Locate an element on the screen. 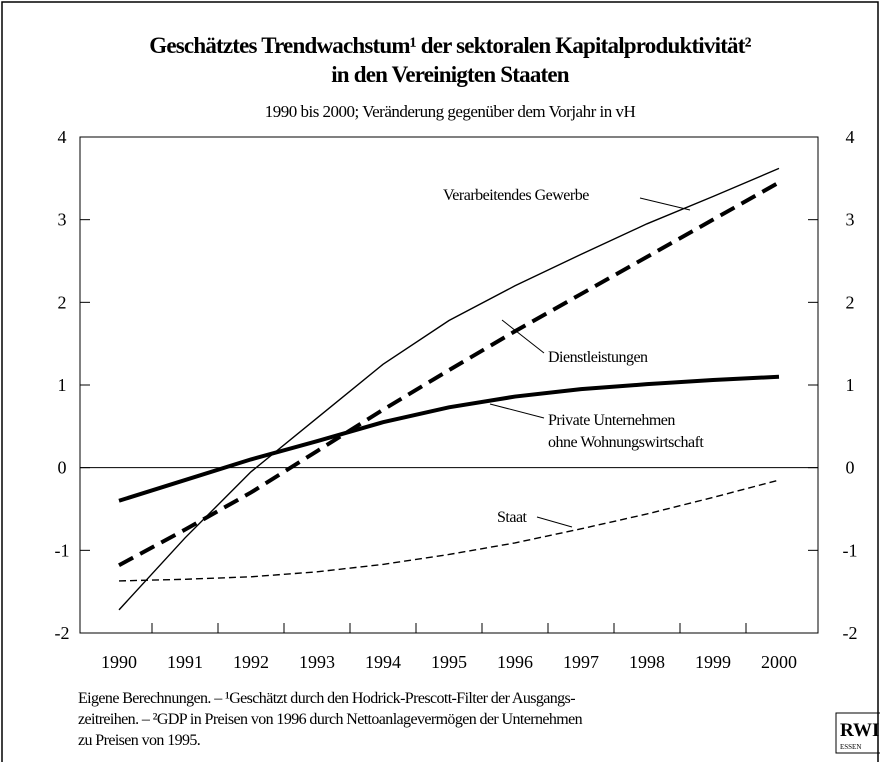 The height and width of the screenshot is (762, 880). y2-tick-label: 2 is located at coordinates (850, 302).